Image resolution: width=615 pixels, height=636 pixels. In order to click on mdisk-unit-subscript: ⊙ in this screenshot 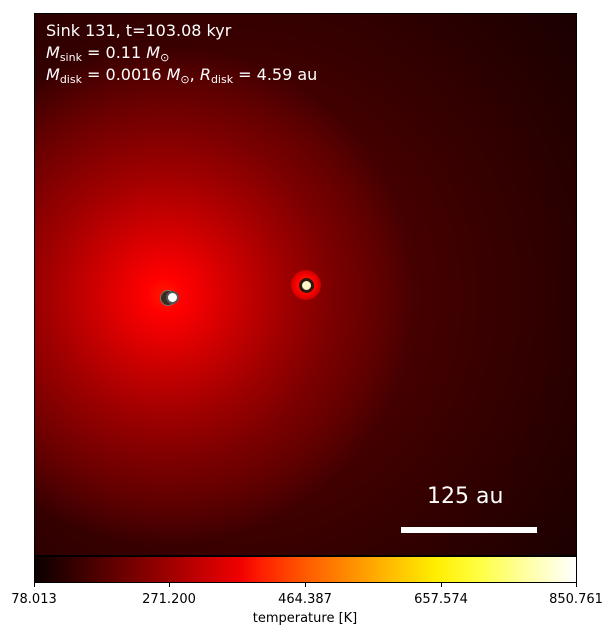, I will do `click(185, 79)`.